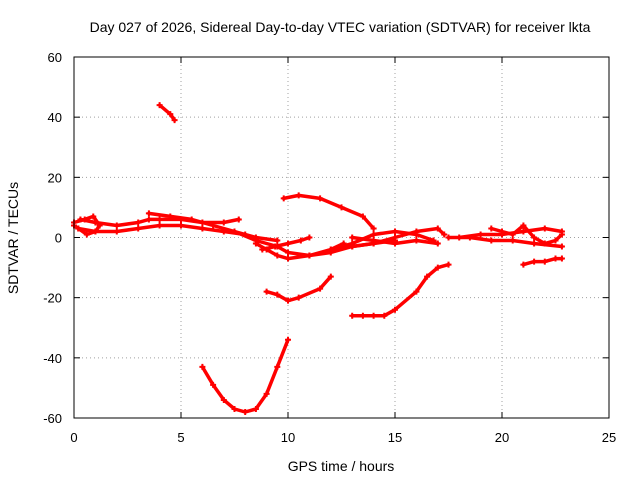 This screenshot has height=480, width=640. Describe the element at coordinates (55, 177) in the screenshot. I see `y-tick-label: 20` at that location.